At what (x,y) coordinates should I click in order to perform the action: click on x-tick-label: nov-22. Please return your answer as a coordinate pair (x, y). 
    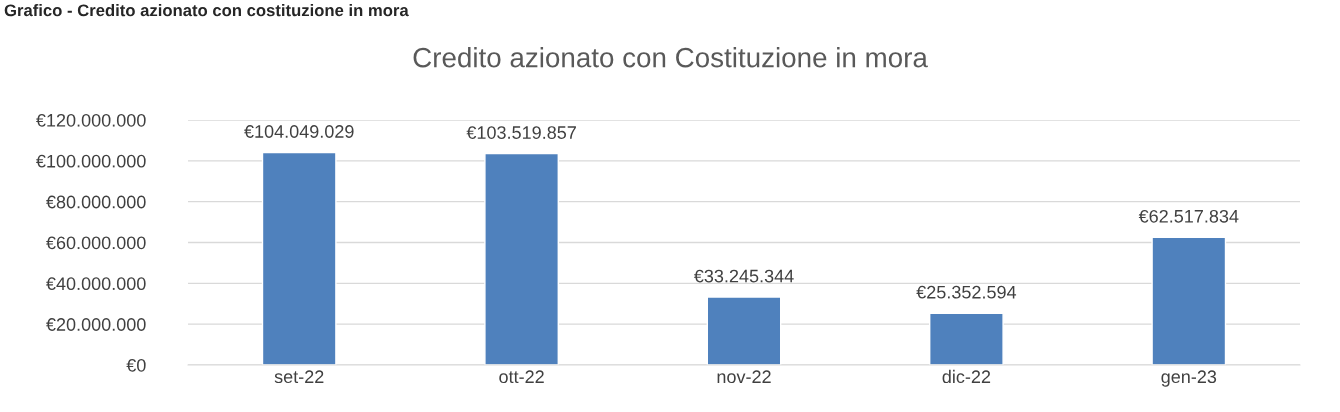
    Looking at the image, I should click on (744, 377).